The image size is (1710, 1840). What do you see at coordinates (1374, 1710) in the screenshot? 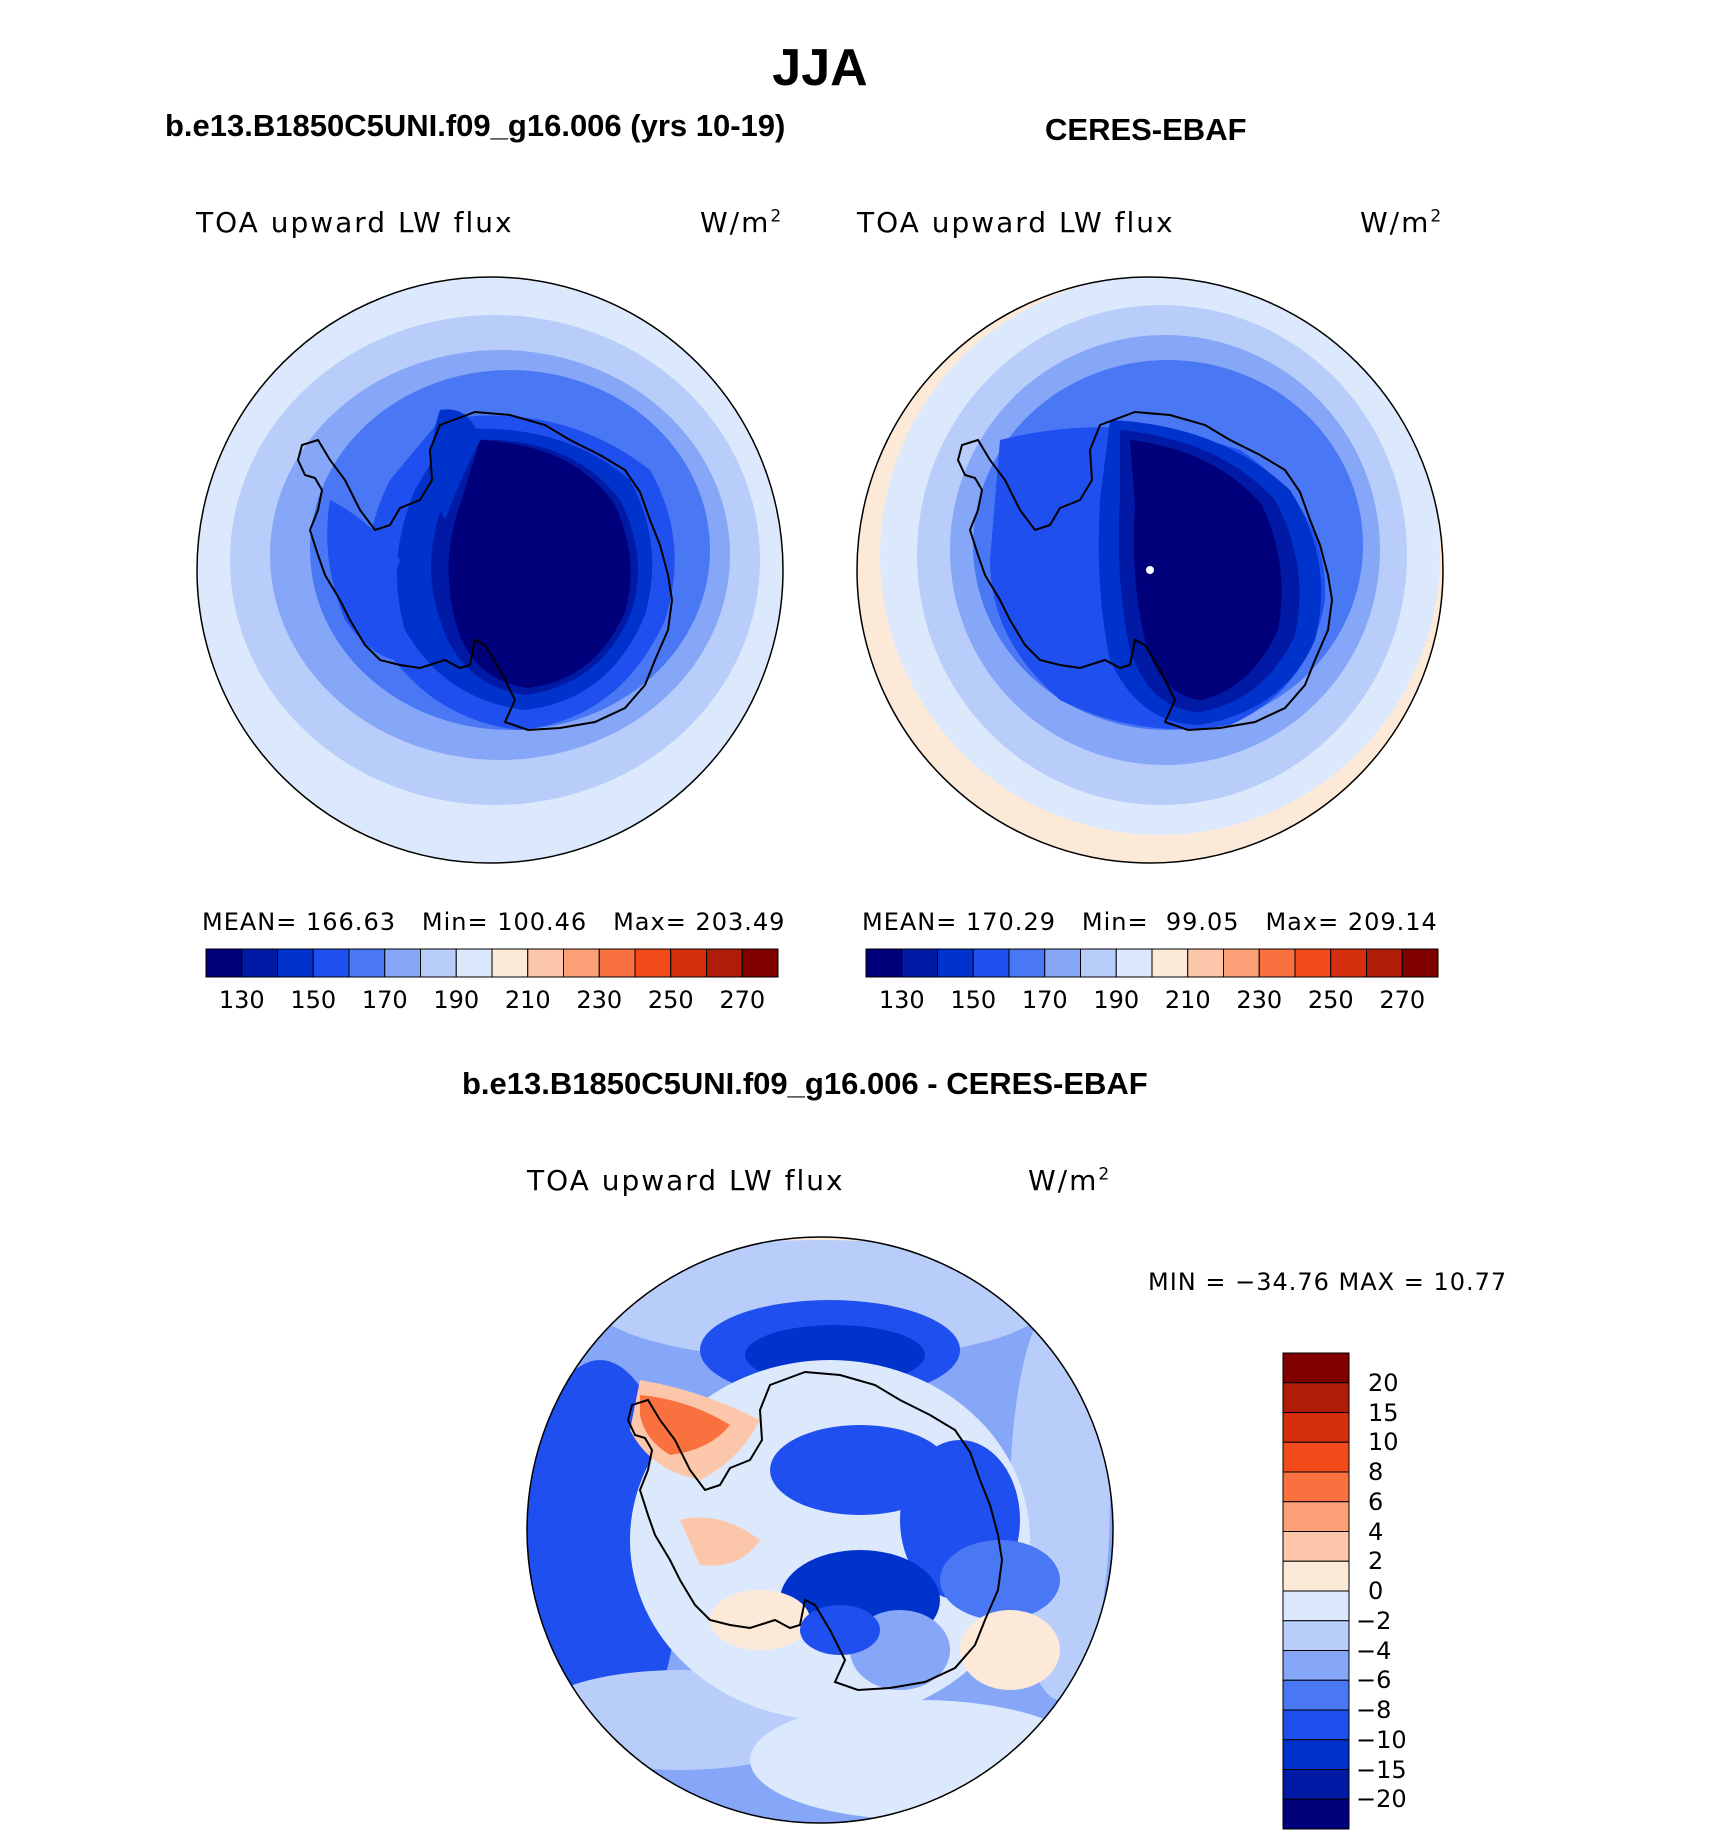
I see `colorbar-tick-label: −8` at bounding box center [1374, 1710].